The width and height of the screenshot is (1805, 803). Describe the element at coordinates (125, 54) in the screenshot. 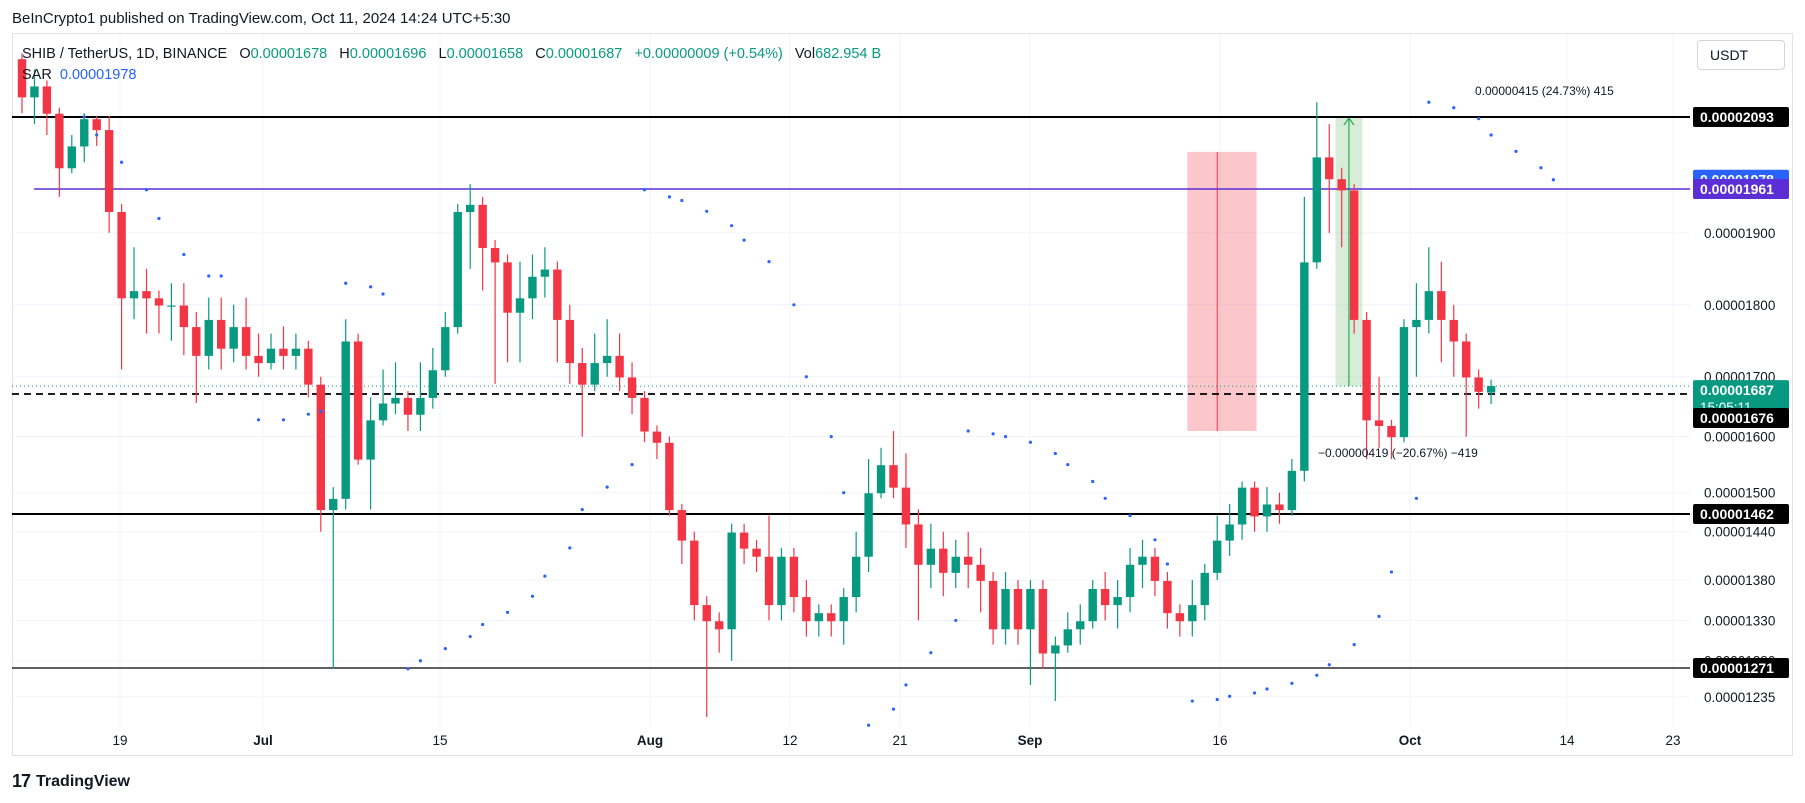

I see `legend-symbol: SHIB / TetherUS, 1D, BINANCE` at that location.